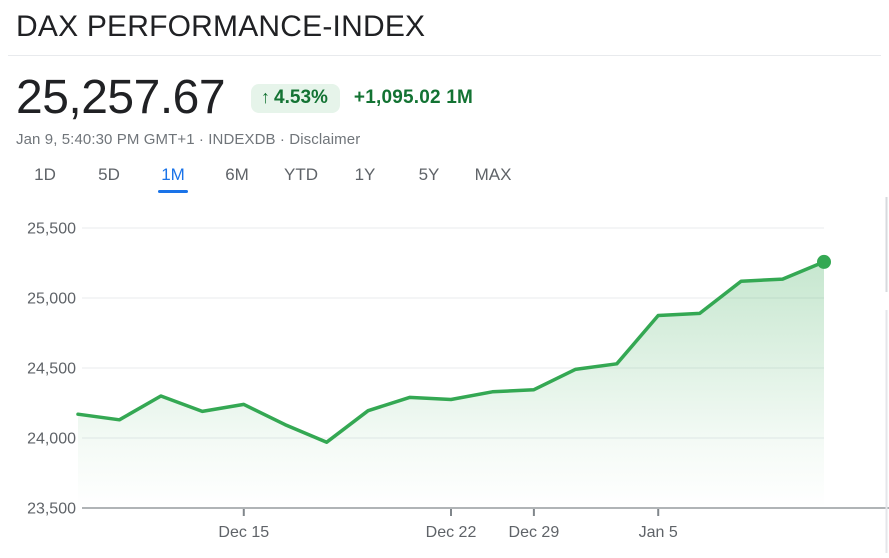 The width and height of the screenshot is (889, 558). I want to click on active-tab-underline, so click(173, 191).